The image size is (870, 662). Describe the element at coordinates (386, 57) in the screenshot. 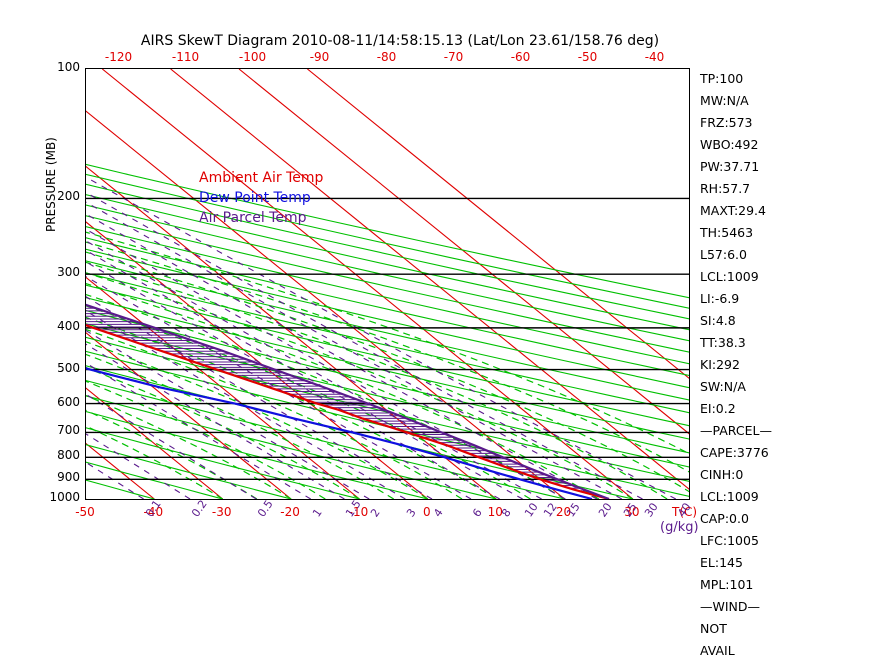

I see `top-temp-tick--80: -80` at that location.